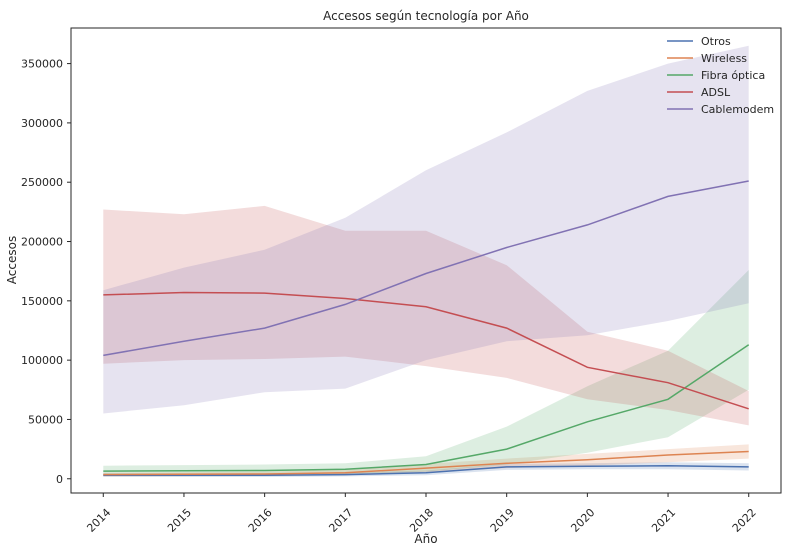 The image size is (809, 551). What do you see at coordinates (42, 123) in the screenshot?
I see `y-tick-label: 300000` at bounding box center [42, 123].